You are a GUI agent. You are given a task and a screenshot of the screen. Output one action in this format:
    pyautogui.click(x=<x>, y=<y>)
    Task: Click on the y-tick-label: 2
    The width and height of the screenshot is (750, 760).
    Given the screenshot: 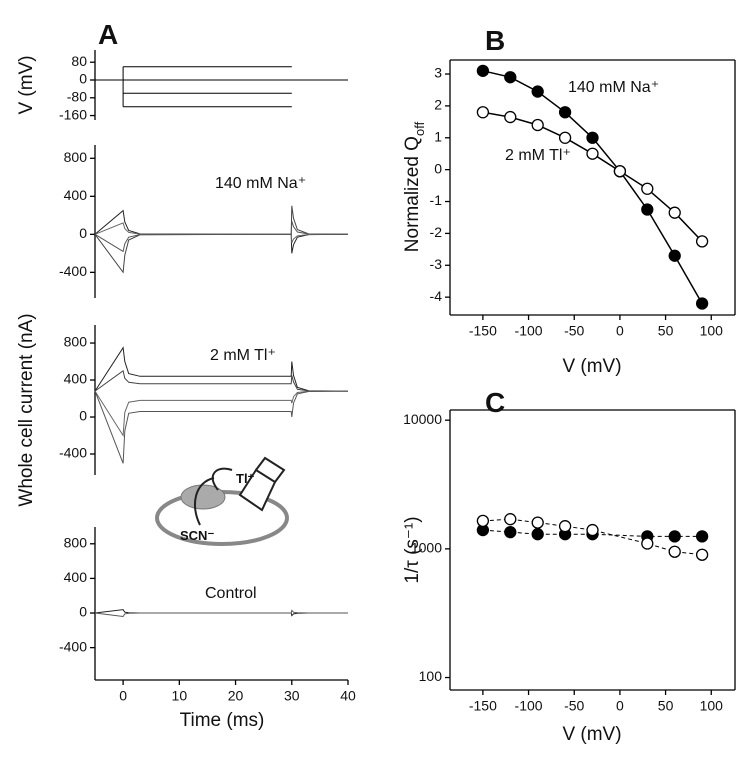 What is the action you would take?
    pyautogui.click(x=438, y=105)
    